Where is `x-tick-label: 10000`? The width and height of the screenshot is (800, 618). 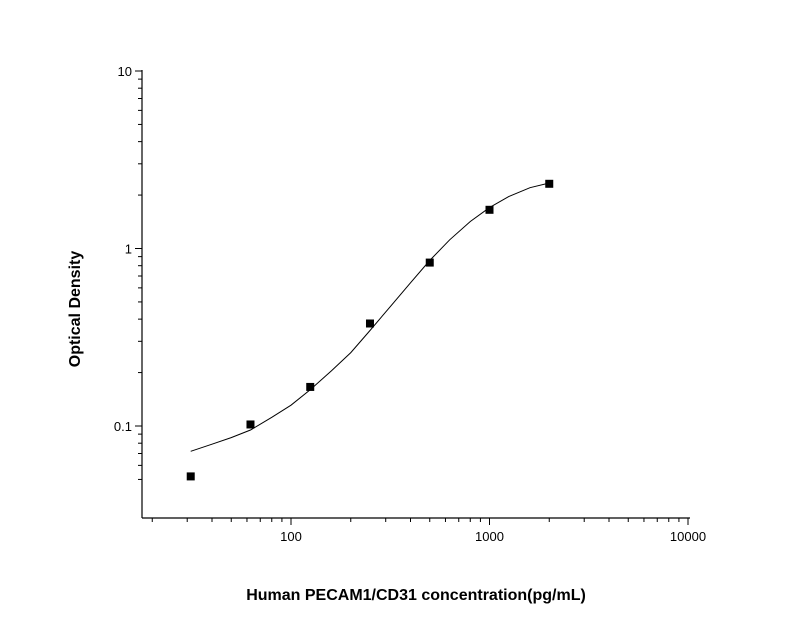 x-tick-label: 10000 is located at coordinates (688, 536).